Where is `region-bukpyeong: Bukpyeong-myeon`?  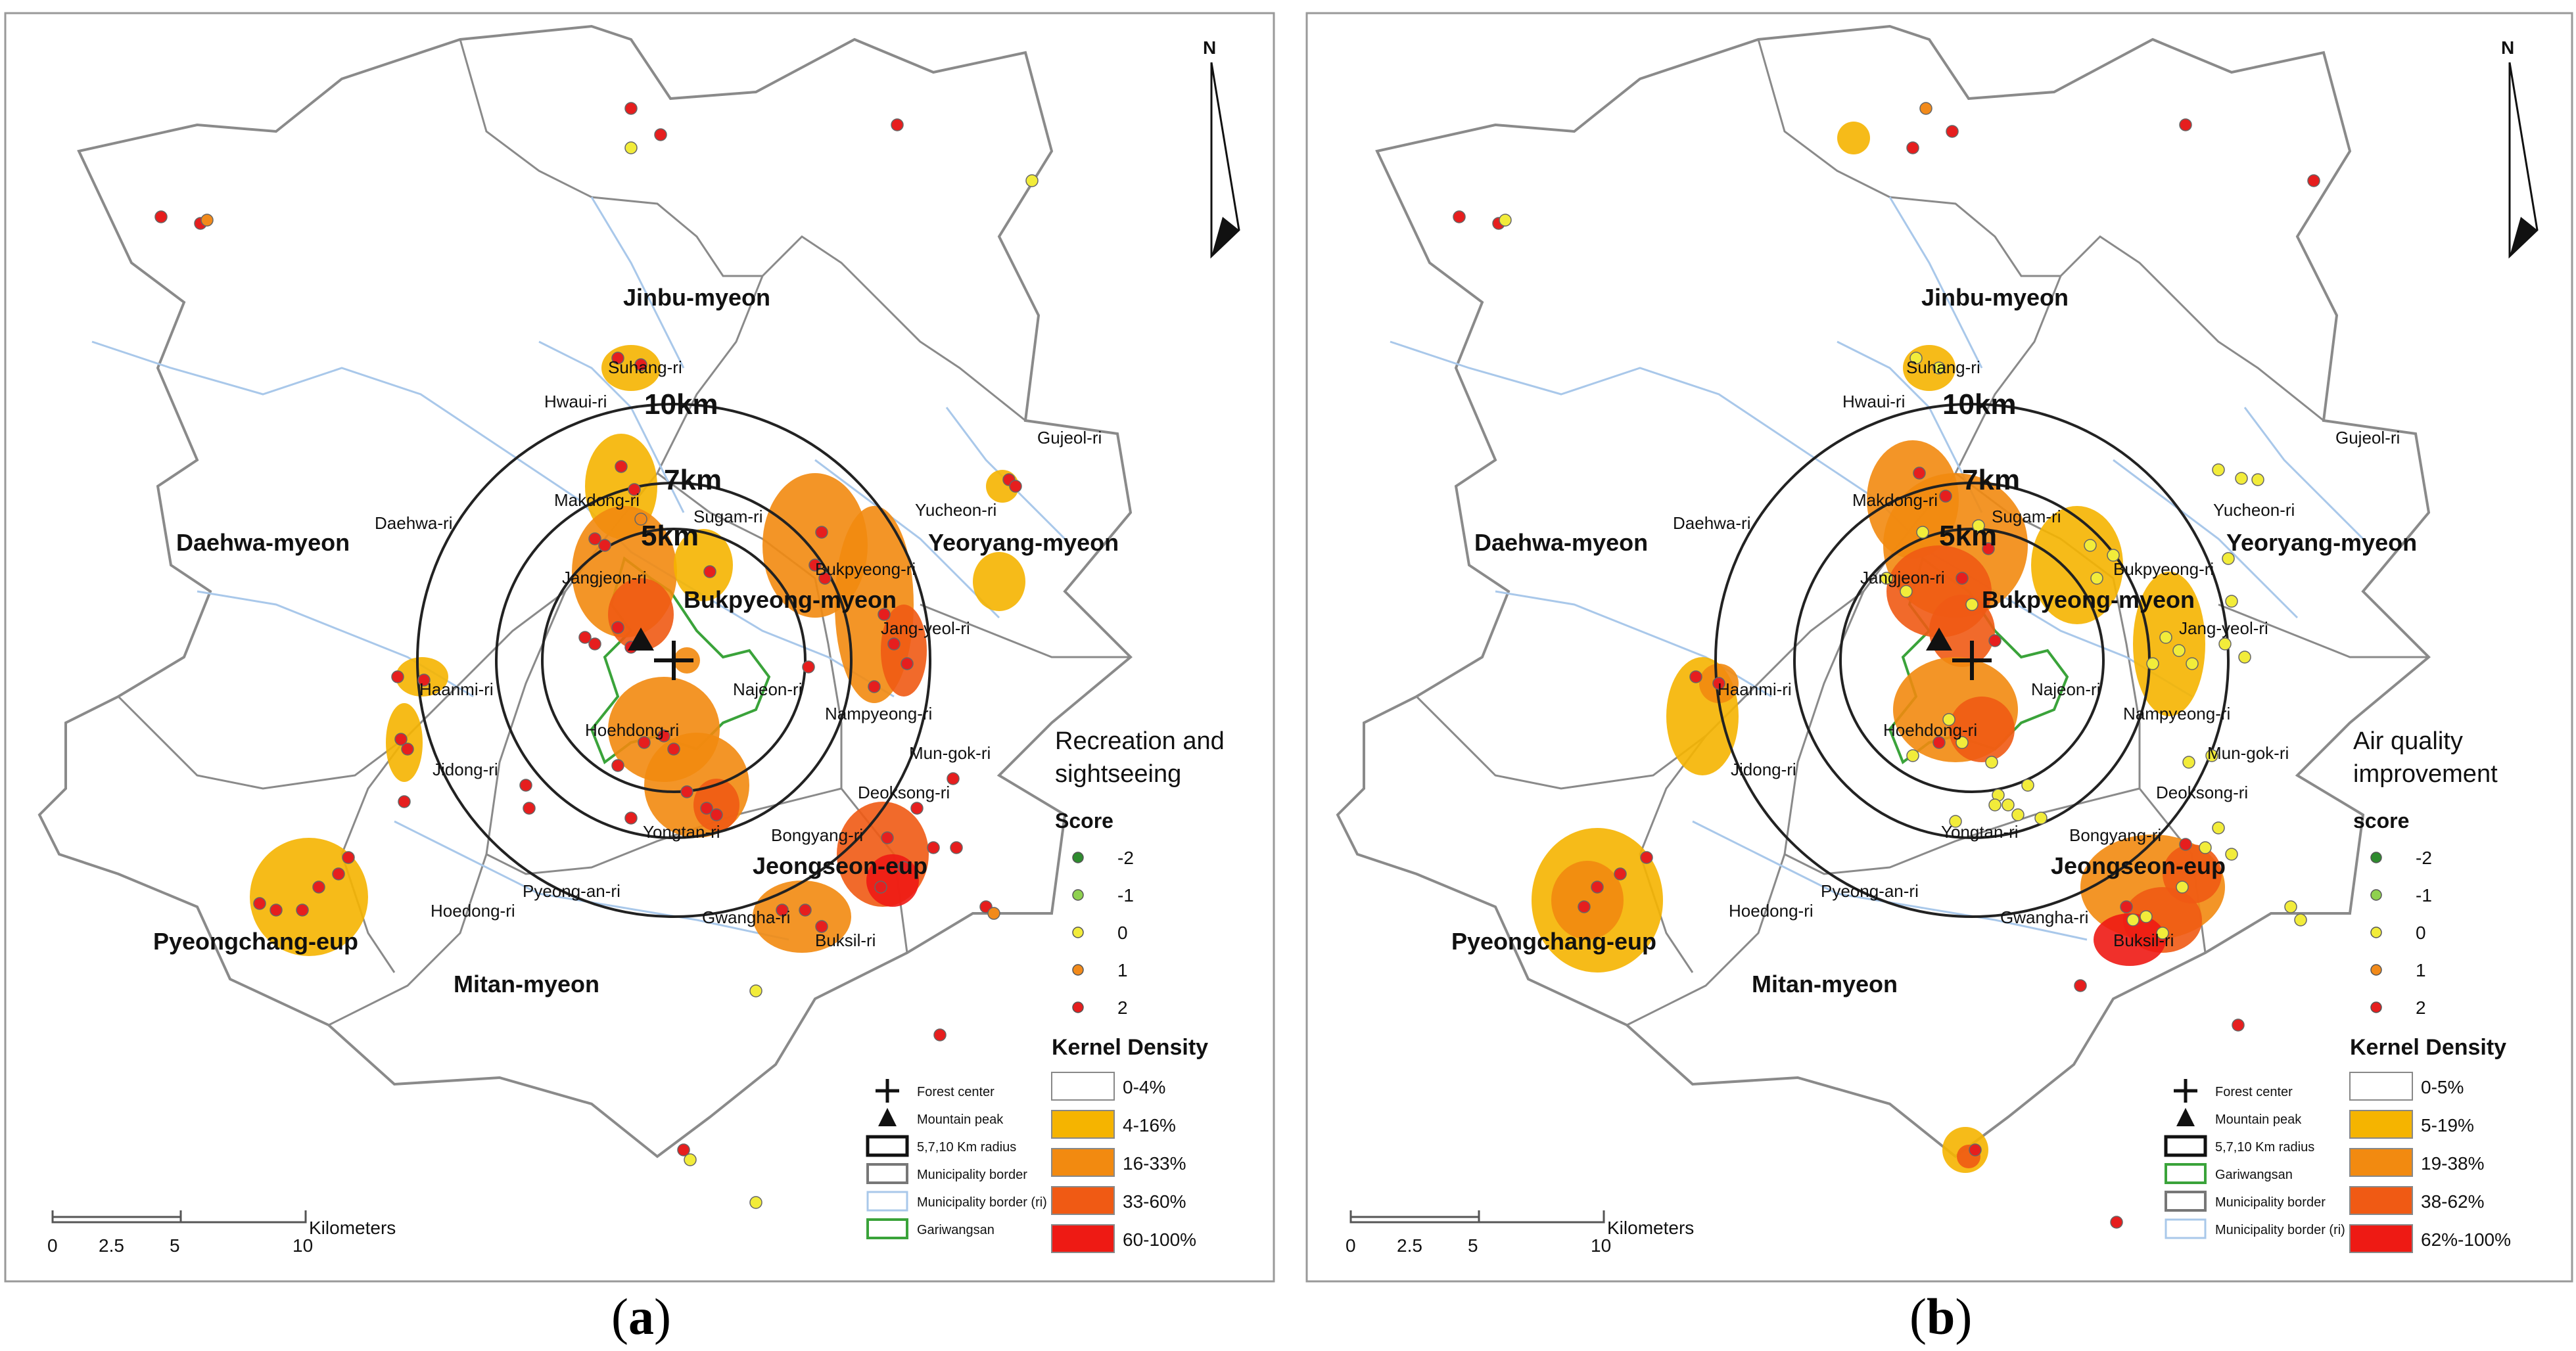 region-bukpyeong: Bukpyeong-myeon is located at coordinates (2088, 599).